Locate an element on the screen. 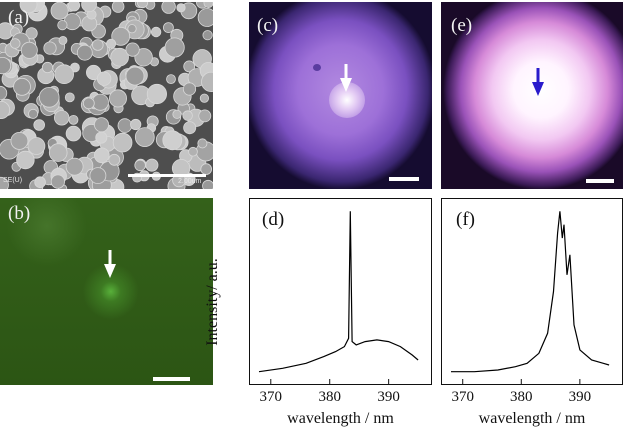  sem-detector-label: SE(U) is located at coordinates (13, 180).